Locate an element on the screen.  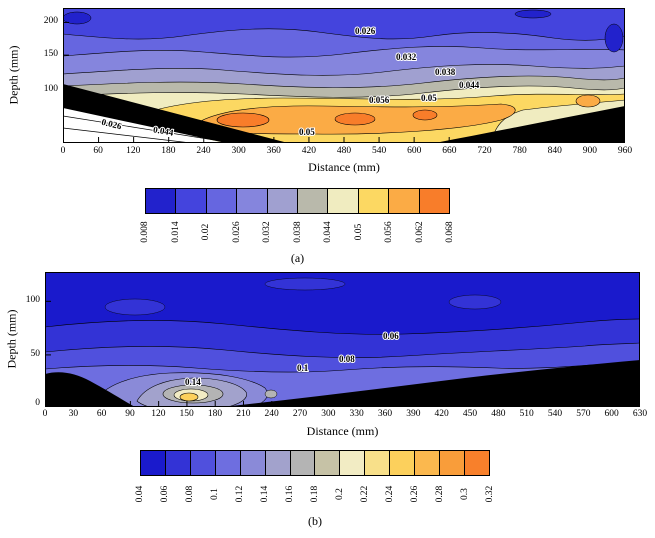
x-tick-label: 660 is located at coordinates (449, 151).